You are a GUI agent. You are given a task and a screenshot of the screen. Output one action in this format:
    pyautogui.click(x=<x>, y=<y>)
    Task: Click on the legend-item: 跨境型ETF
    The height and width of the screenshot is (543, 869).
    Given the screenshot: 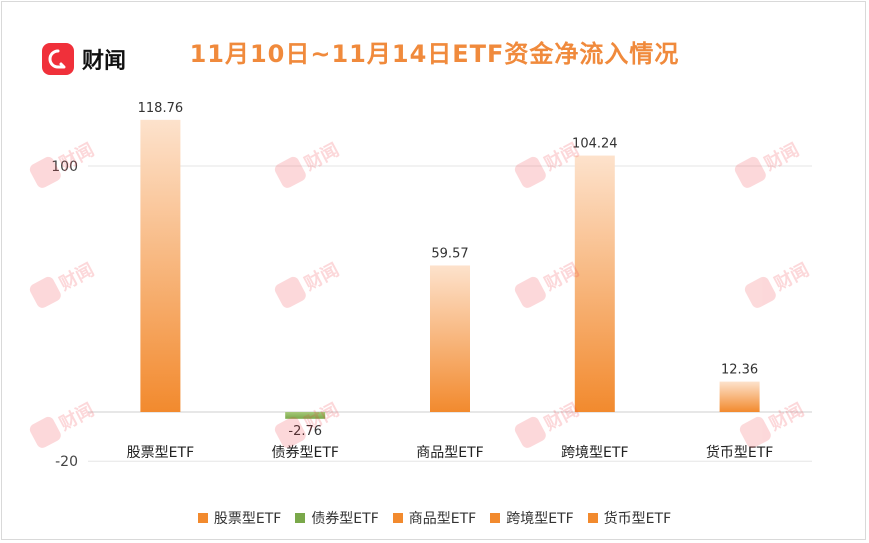 What is the action you would take?
    pyautogui.click(x=532, y=518)
    